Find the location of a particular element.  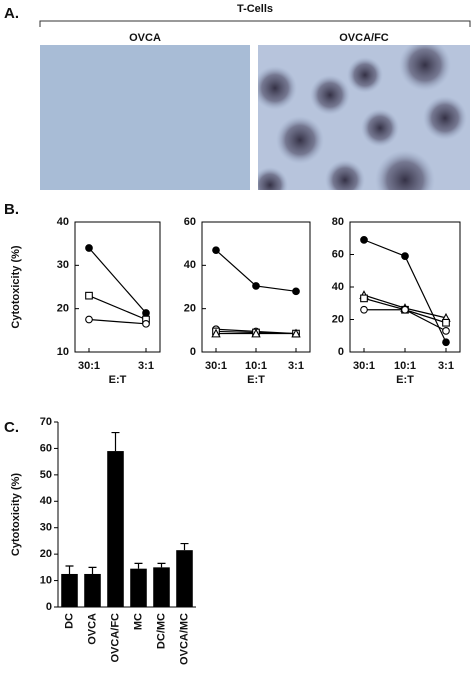

x-tick-label: OVCA/MC is located at coordinates (184, 639).